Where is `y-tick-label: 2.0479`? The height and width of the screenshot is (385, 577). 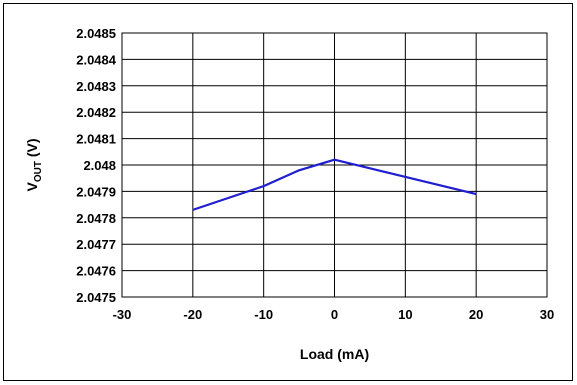 y-tick-label: 2.0479 is located at coordinates (96, 191).